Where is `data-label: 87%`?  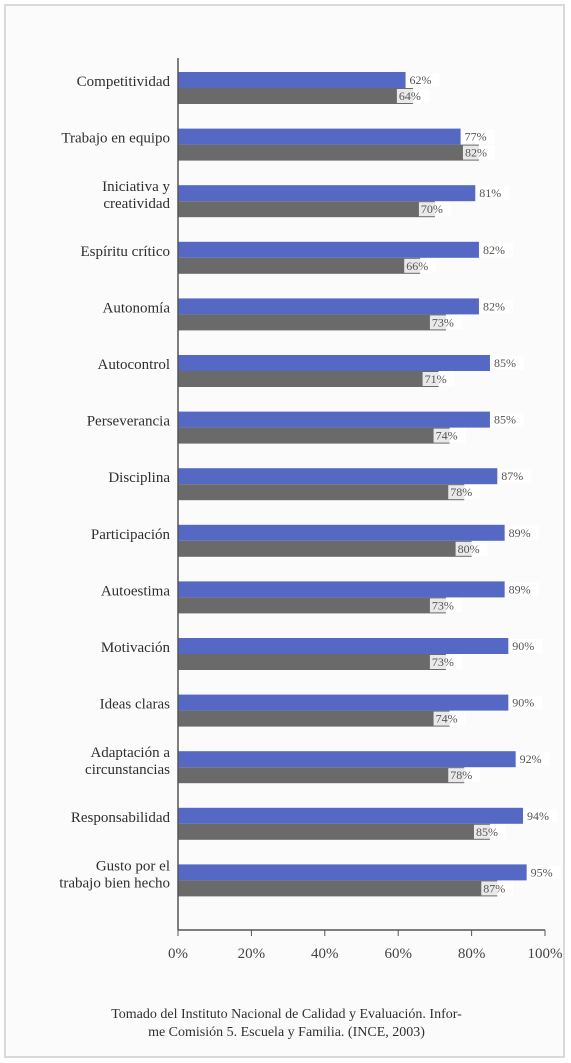 data-label: 87% is located at coordinates (494, 888).